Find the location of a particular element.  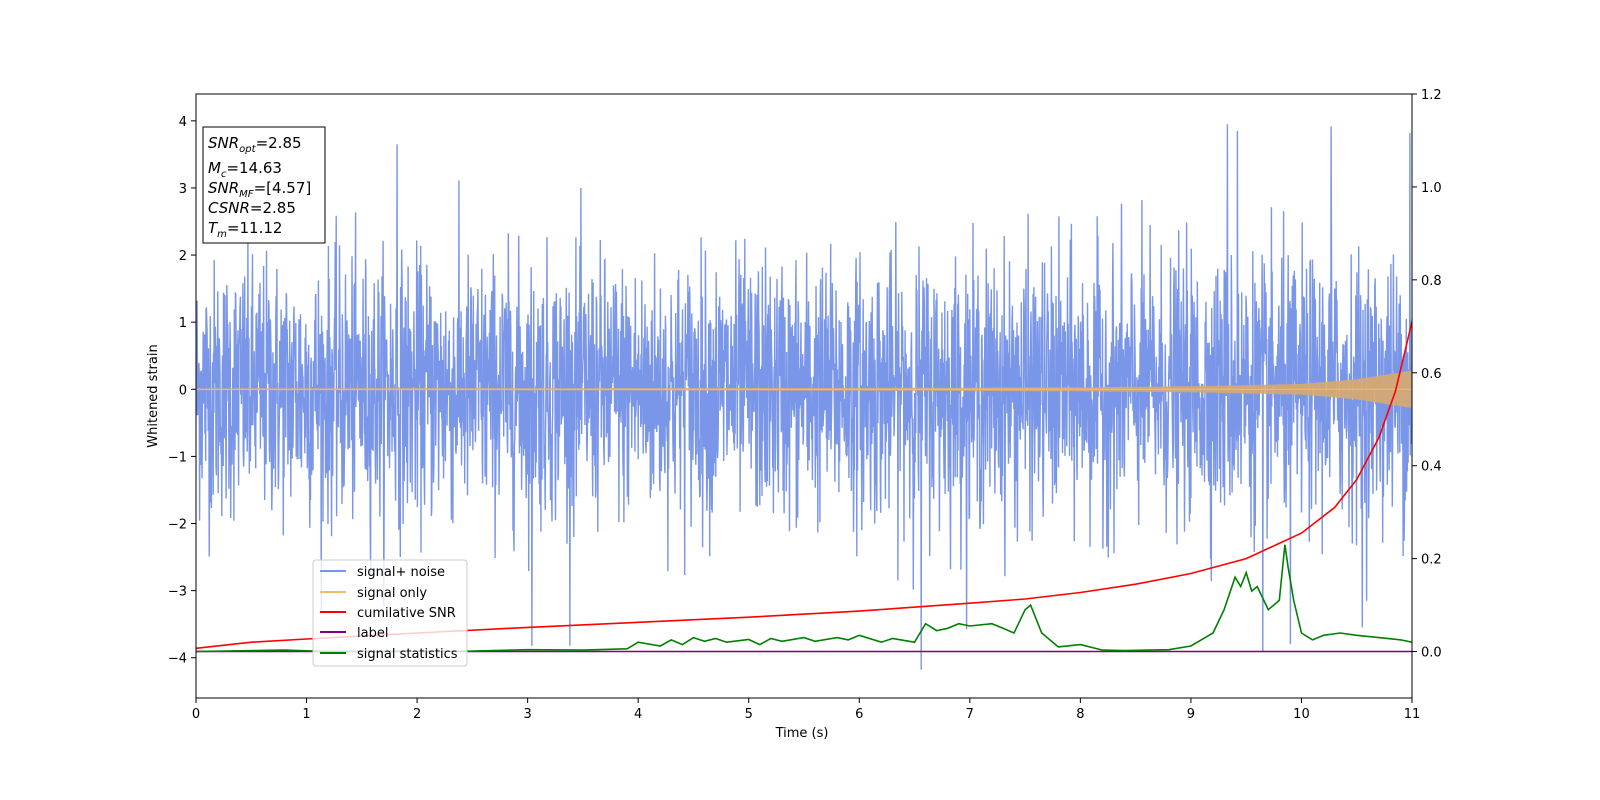

stats-box-frame is located at coordinates (264, 185).